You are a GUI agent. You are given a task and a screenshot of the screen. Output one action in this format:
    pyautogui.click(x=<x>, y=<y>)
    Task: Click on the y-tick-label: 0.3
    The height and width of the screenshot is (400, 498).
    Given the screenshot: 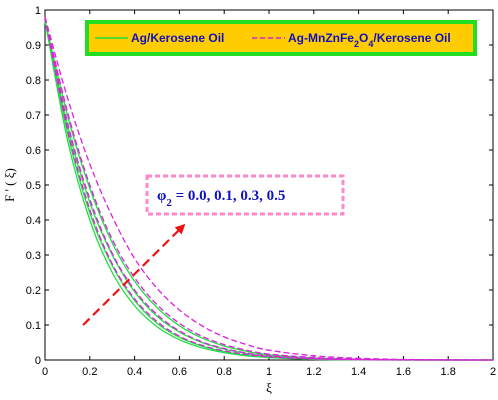 What is the action you would take?
    pyautogui.click(x=33, y=256)
    